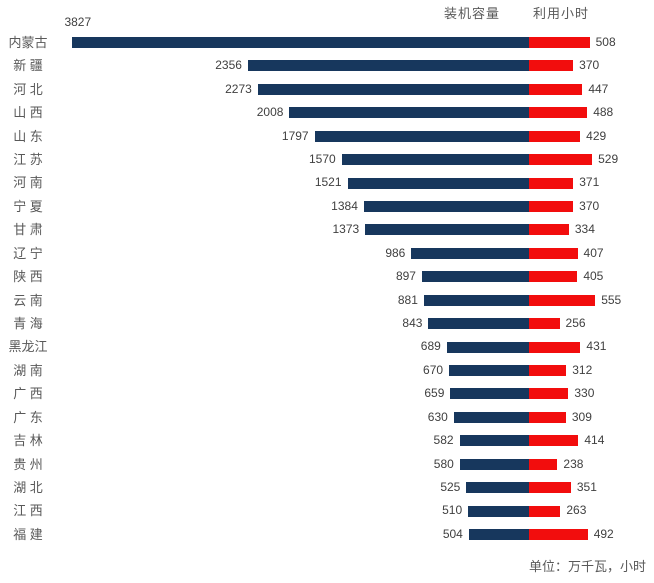 The width and height of the screenshot is (654, 583). What do you see at coordinates (576, 510) in the screenshot?
I see `hours-value-label: 263` at bounding box center [576, 510].